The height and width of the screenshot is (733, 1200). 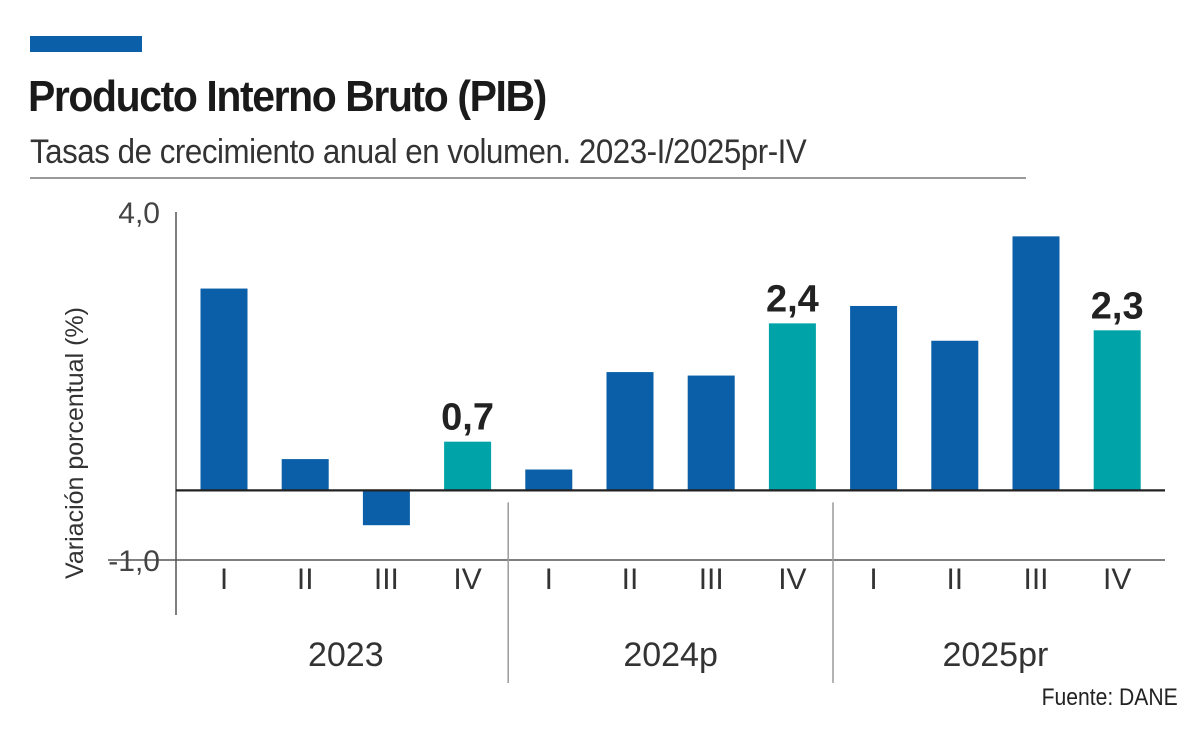 I want to click on source-note: Fuente: DANE, so click(x=1109, y=697).